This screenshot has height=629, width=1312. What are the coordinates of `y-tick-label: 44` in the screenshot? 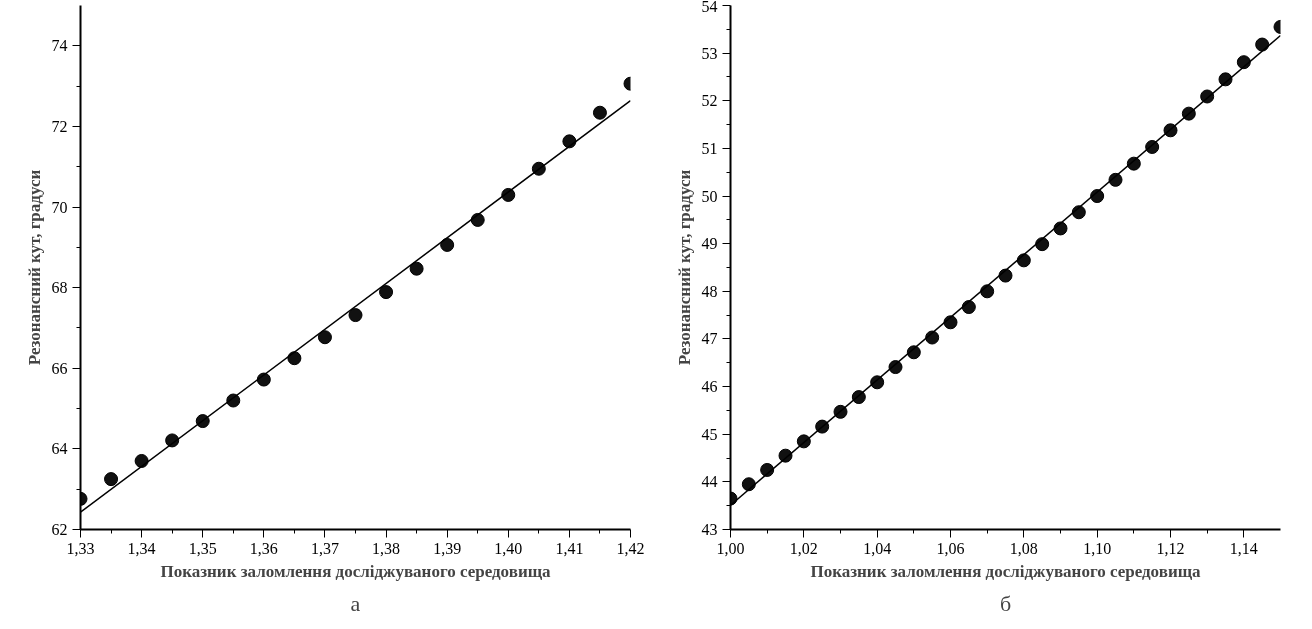 It's located at (709, 482).